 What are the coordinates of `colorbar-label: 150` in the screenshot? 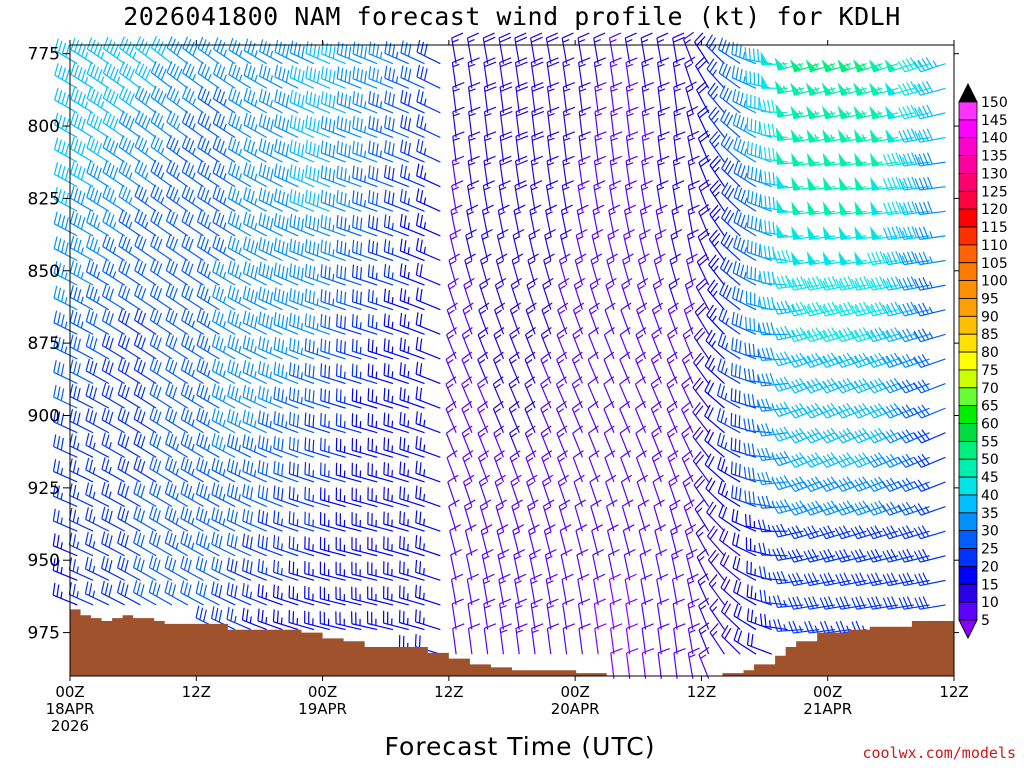 It's located at (994, 103).